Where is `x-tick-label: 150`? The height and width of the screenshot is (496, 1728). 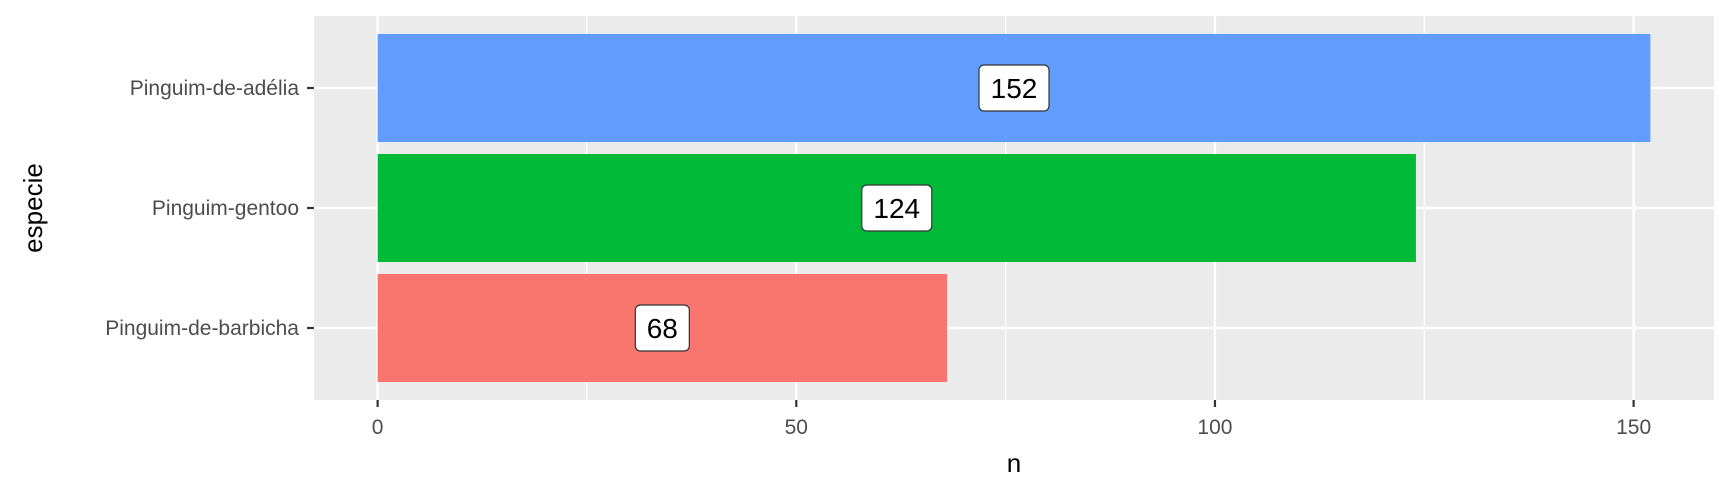
x-tick-label: 150 is located at coordinates (1633, 427).